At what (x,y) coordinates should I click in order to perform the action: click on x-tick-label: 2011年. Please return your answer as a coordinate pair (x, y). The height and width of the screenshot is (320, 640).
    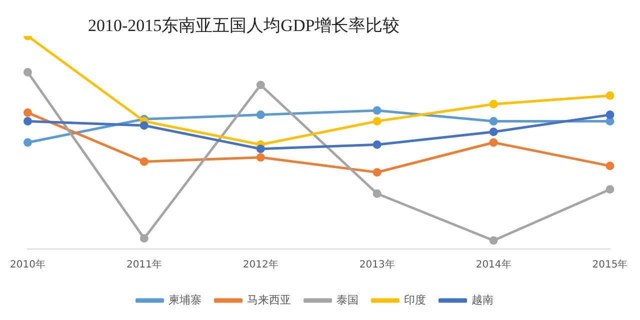
    Looking at the image, I should click on (144, 264).